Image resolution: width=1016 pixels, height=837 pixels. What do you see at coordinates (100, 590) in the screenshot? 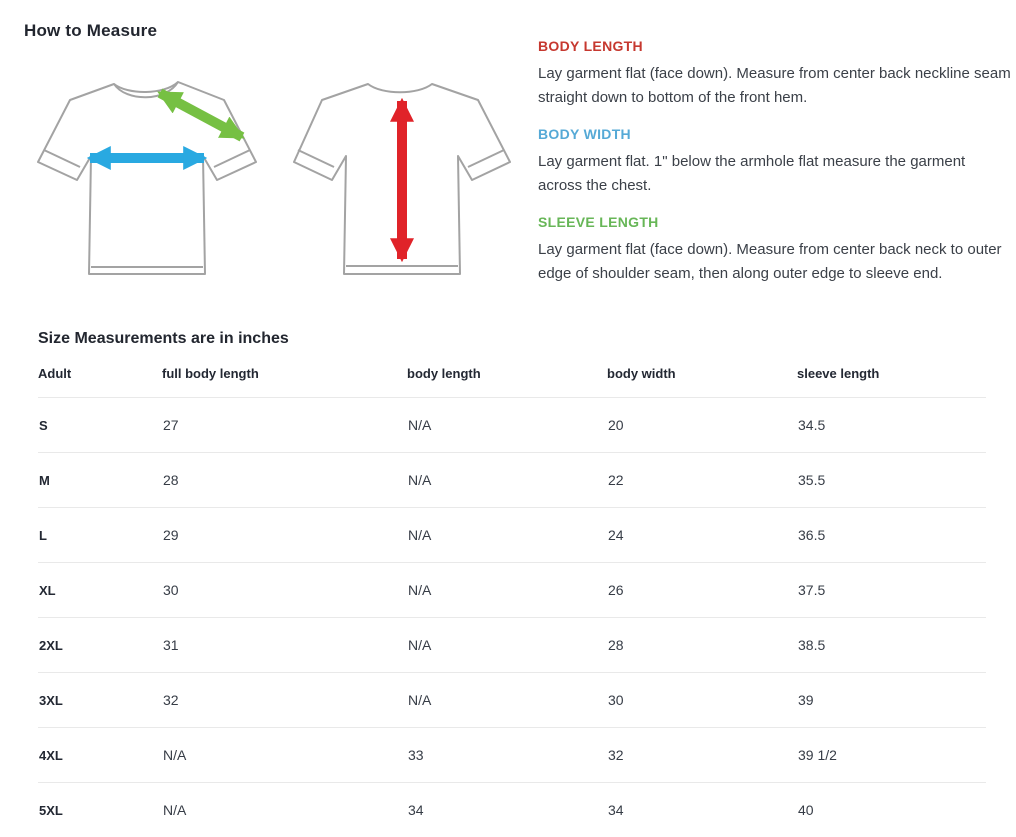
I see `size-cell: XL` at bounding box center [100, 590].